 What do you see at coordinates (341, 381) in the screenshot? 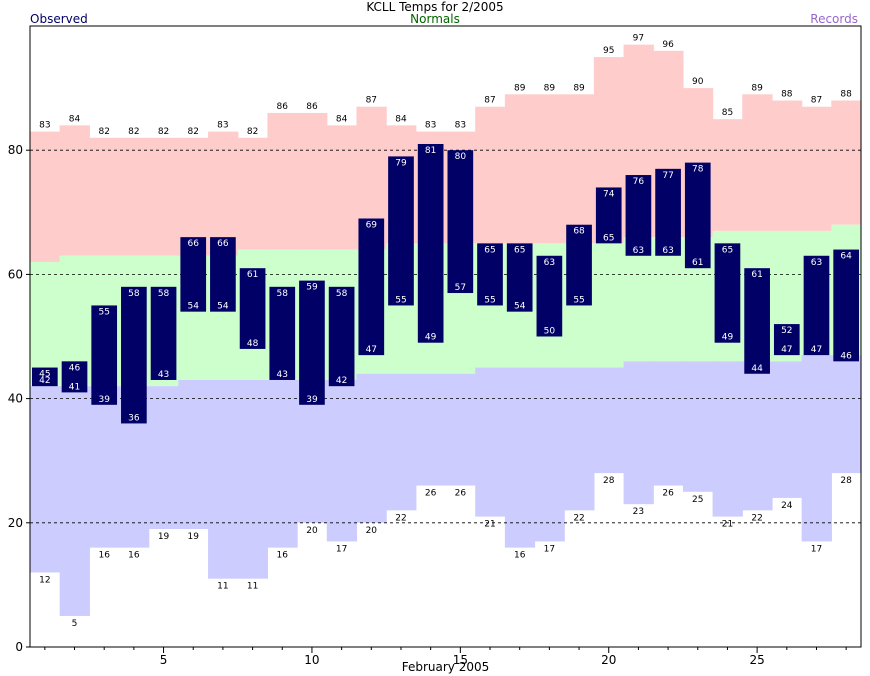
I see `observed-low-label: 42` at bounding box center [341, 381].